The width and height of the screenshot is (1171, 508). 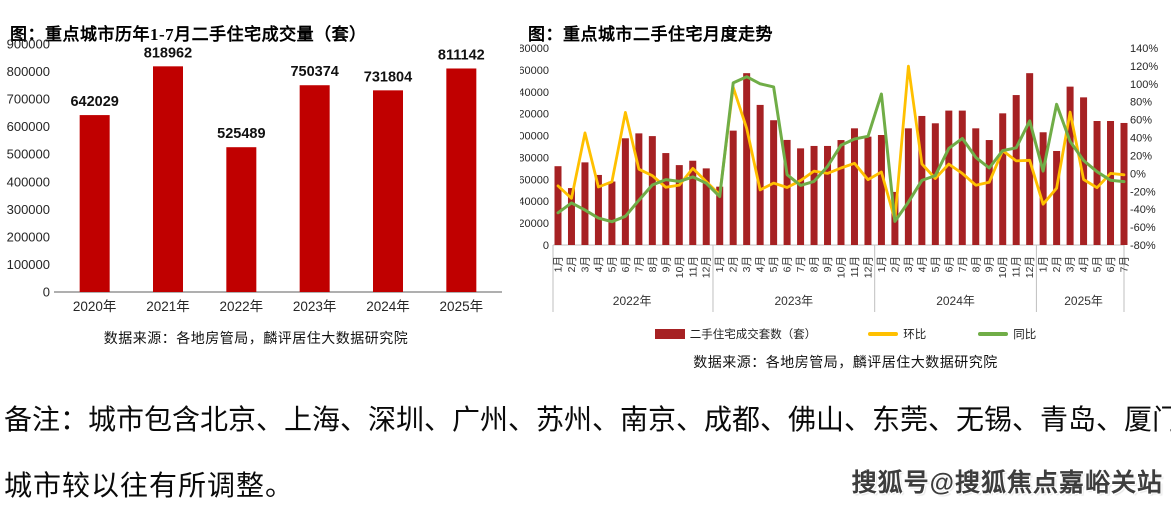 I want to click on left-y-tick: 900000, so click(x=28, y=44).